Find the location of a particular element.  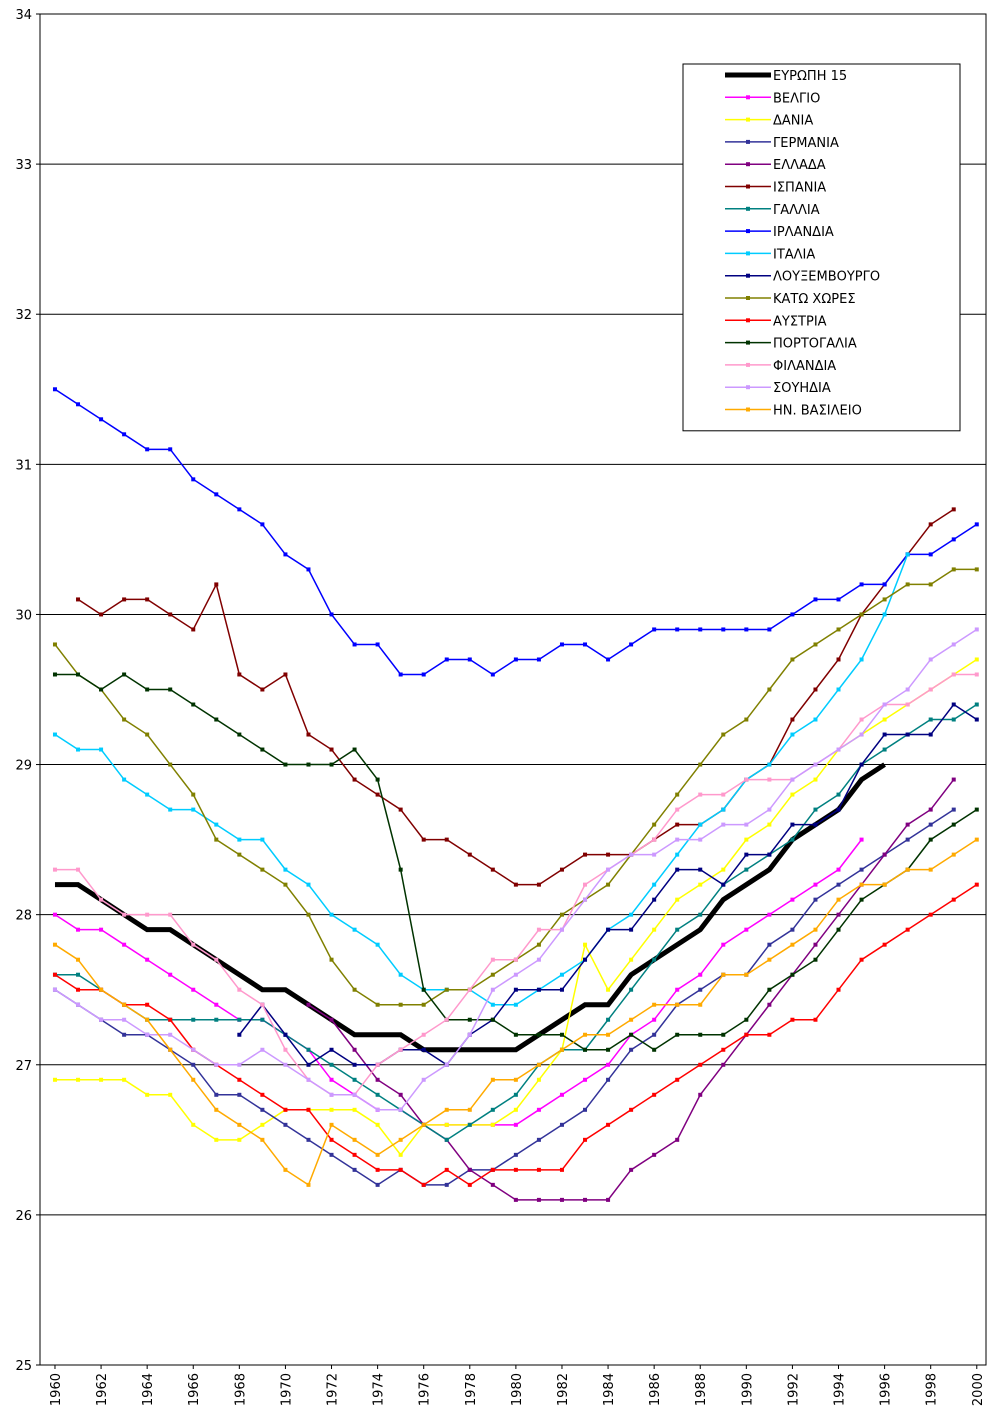

legend-label: ΕΛΛΑΔΑ is located at coordinates (799, 165).